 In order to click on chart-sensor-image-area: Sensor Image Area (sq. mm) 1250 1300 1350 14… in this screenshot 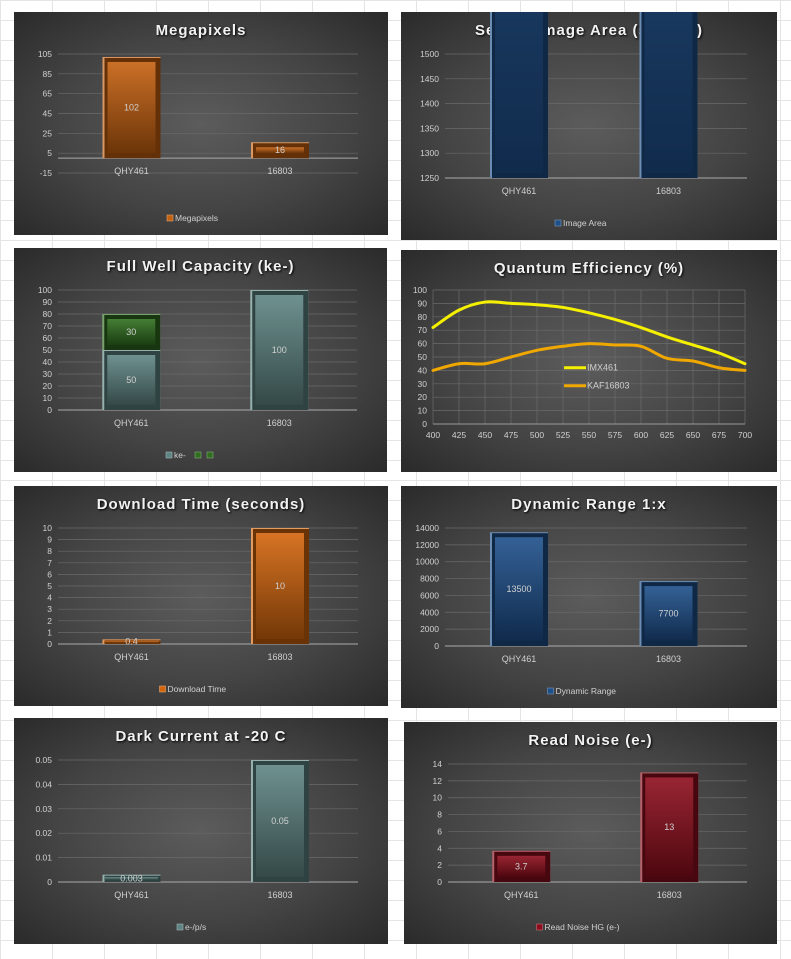, I will do `click(589, 126)`.